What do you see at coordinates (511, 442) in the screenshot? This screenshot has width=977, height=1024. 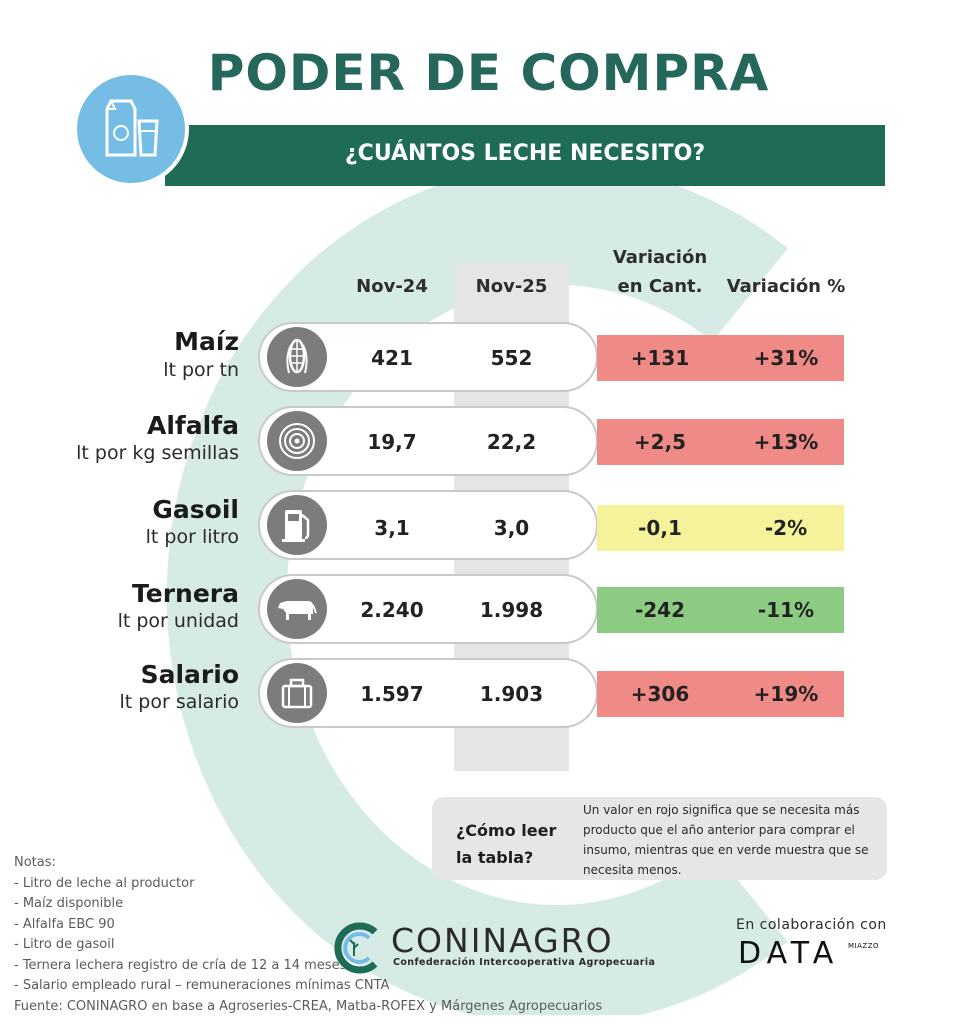 I see `row-alfalfa-nov25: 22,2` at bounding box center [511, 442].